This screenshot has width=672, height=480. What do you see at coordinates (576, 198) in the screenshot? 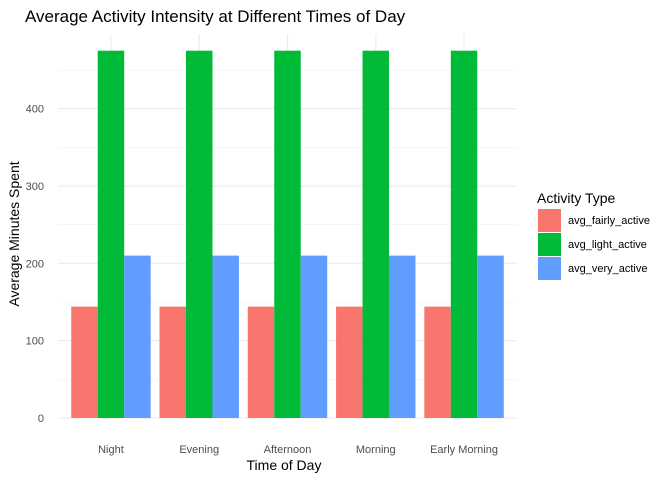
I see `legend-title: Activity Type` at bounding box center [576, 198].